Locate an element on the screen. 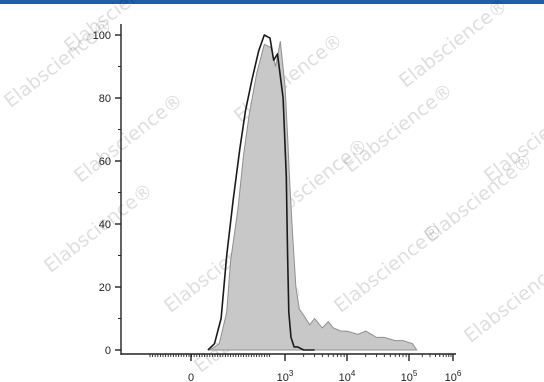 This screenshot has height=382, width=544. top-accent-bar is located at coordinates (272, 2).